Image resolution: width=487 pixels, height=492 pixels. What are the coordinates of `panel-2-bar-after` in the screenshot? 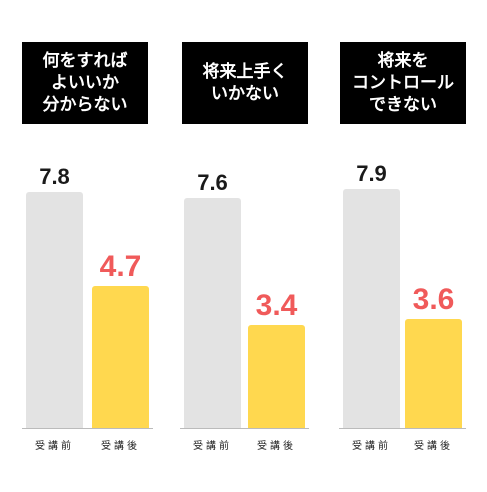 It's located at (276, 376).